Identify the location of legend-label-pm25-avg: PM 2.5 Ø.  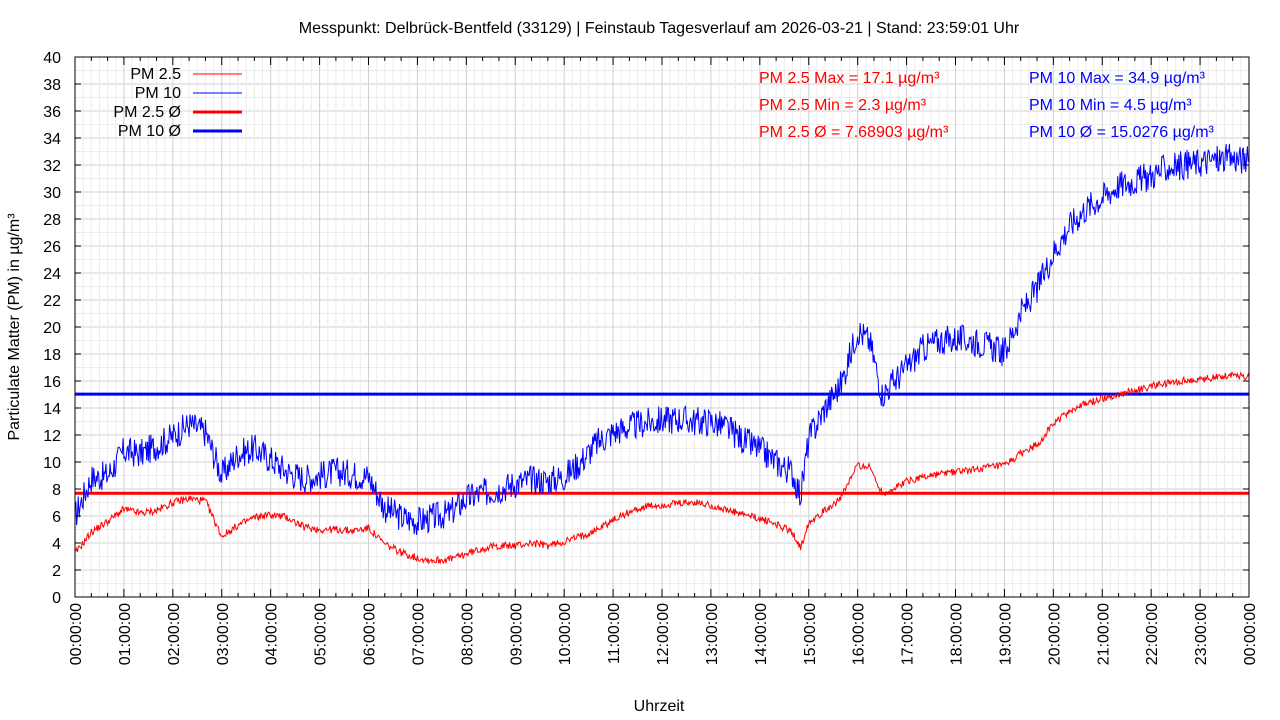
(147, 112).